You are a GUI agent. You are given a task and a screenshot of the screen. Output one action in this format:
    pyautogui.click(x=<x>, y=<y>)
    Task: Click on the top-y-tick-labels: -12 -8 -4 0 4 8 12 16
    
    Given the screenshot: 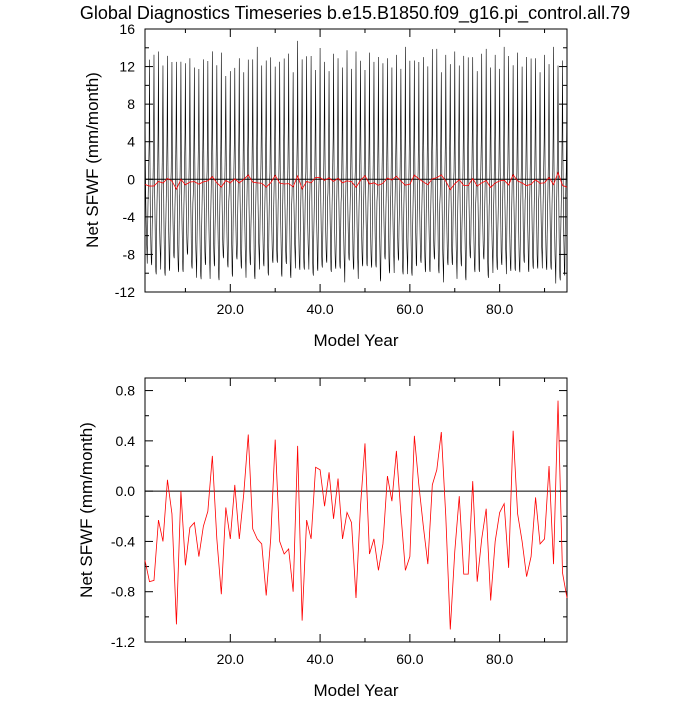 What is the action you would take?
    pyautogui.click(x=125, y=160)
    